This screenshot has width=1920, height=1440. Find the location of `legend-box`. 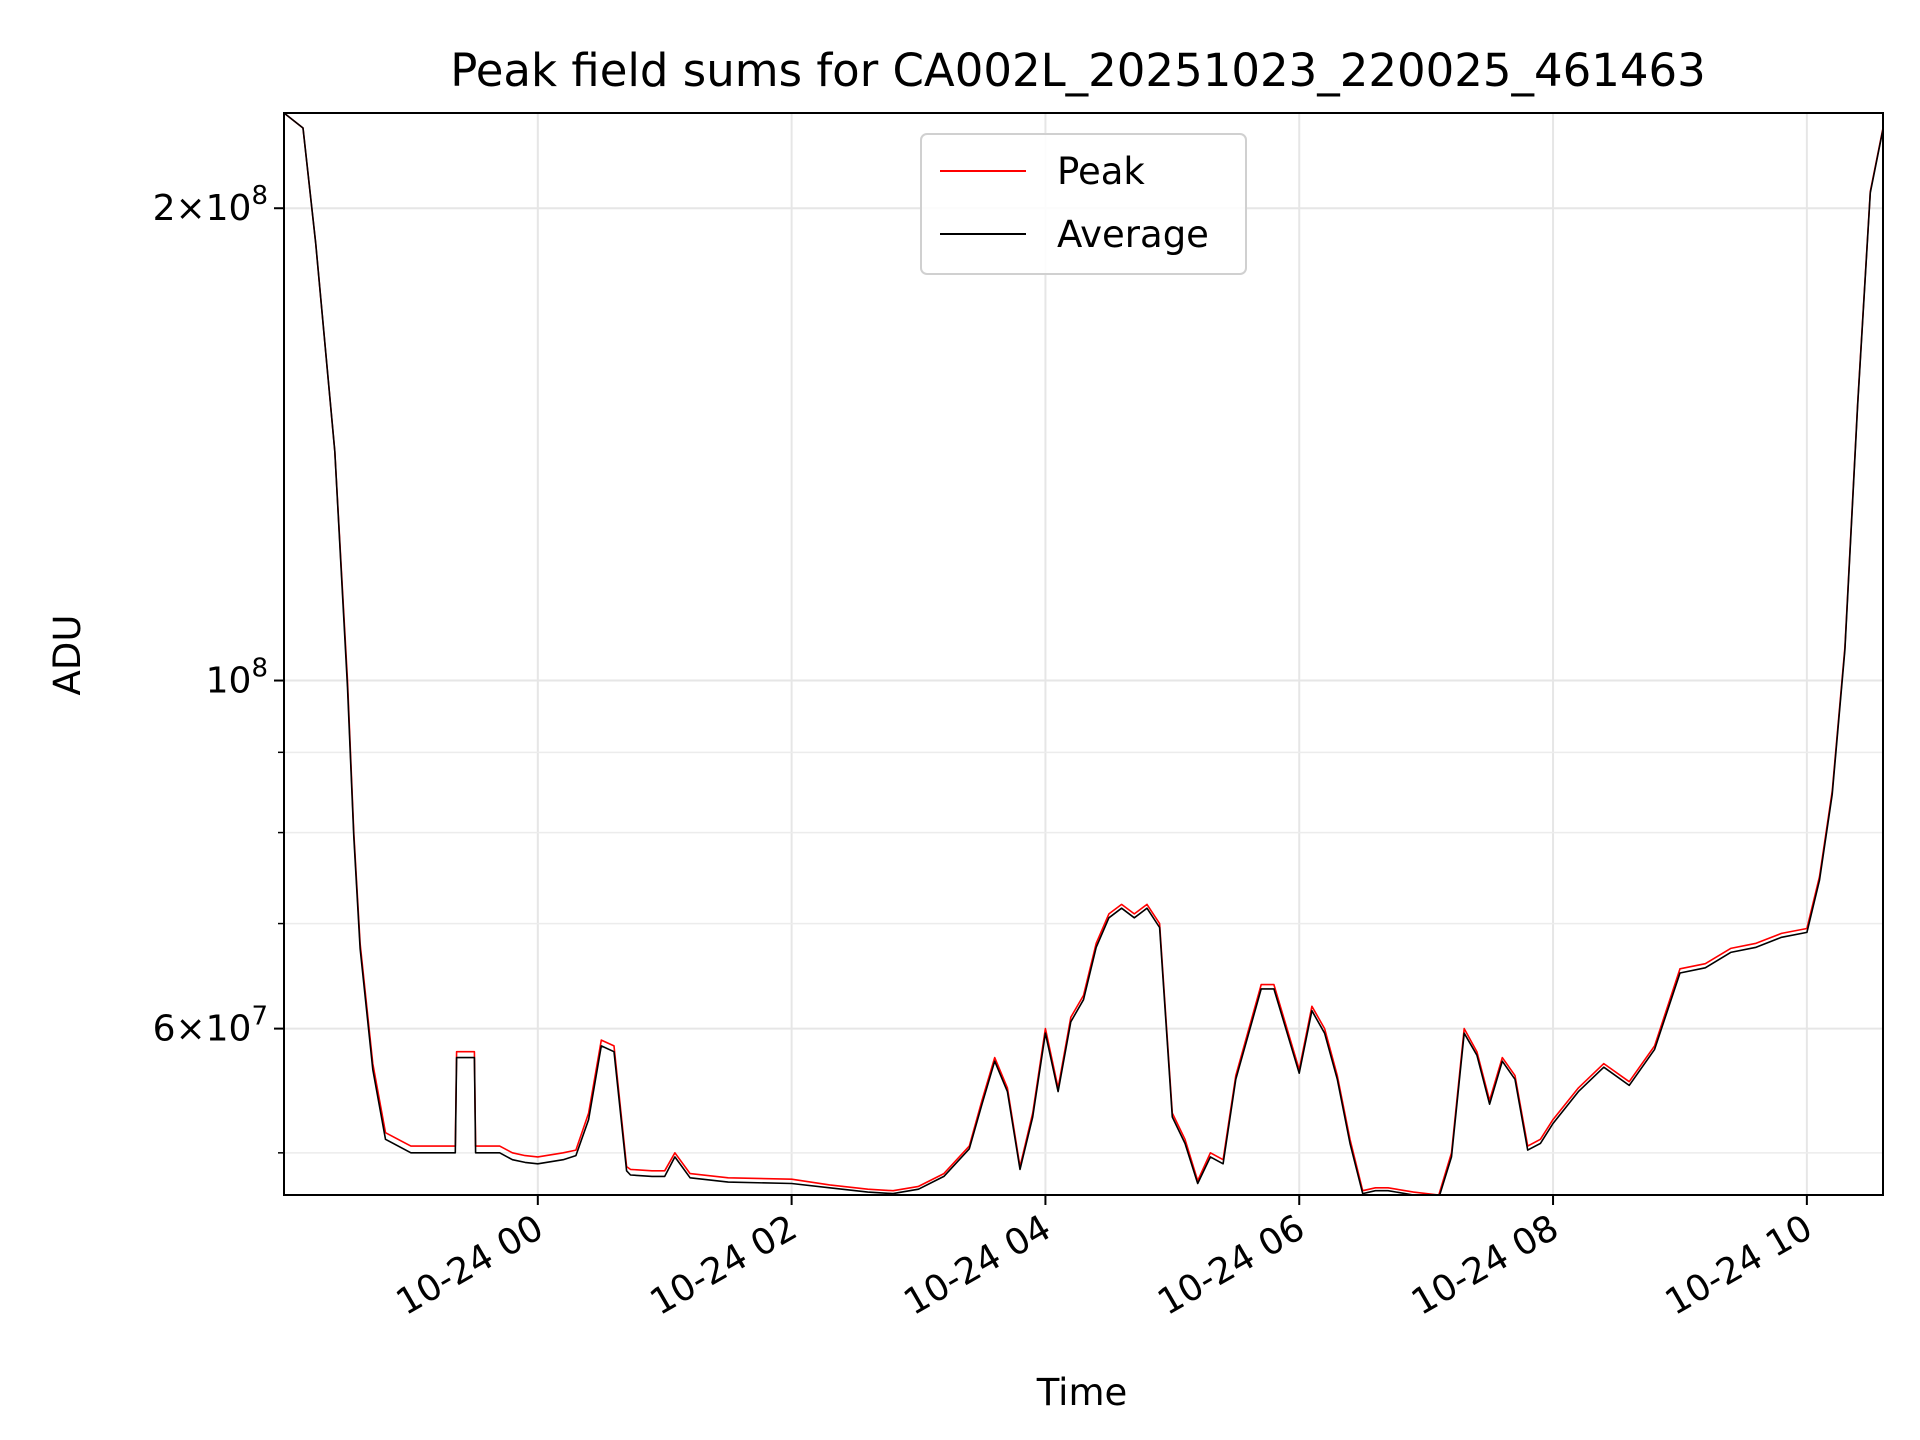

legend-box is located at coordinates (1083, 204).